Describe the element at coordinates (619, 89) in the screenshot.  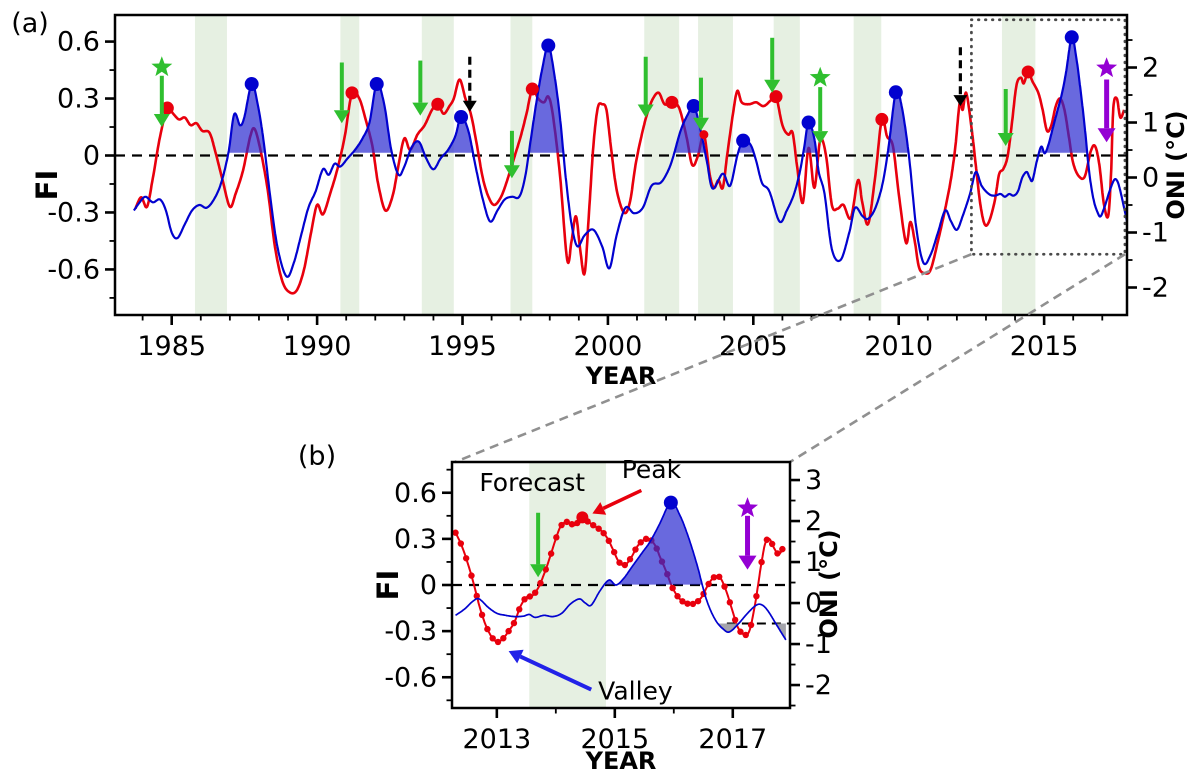
I see `peak-markers` at that location.